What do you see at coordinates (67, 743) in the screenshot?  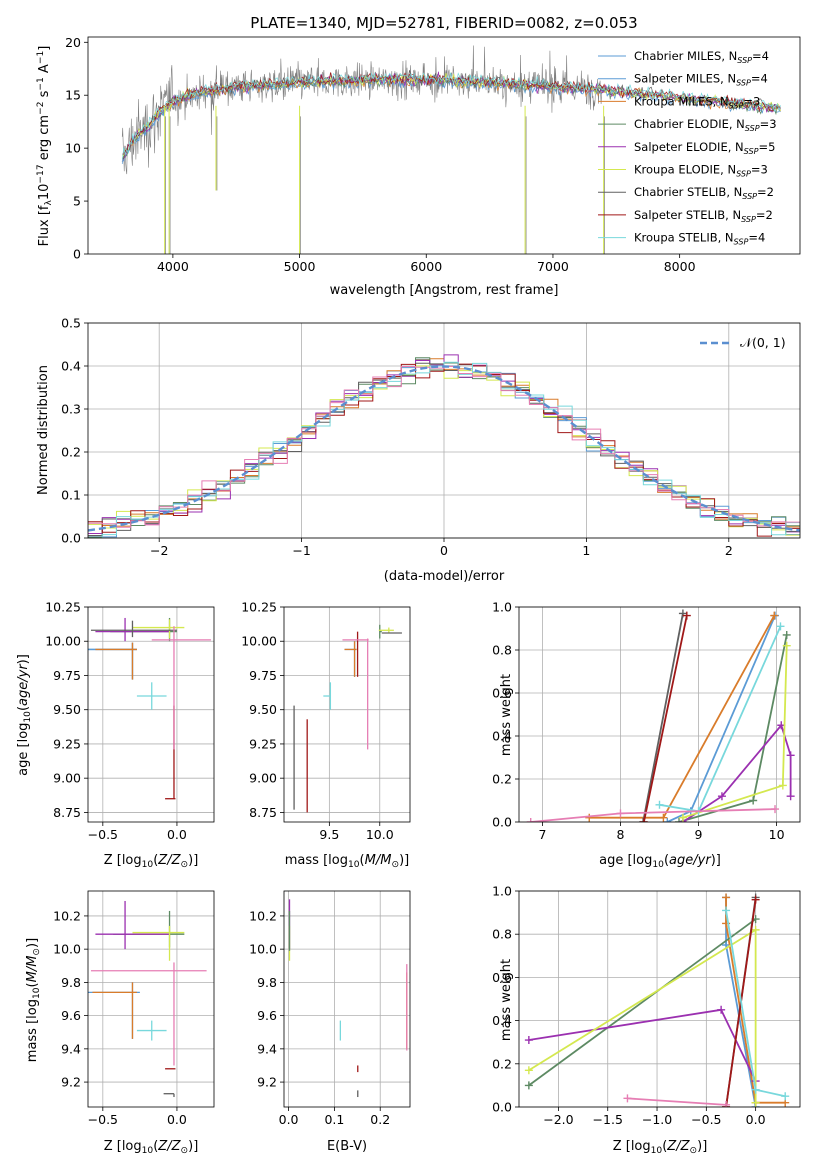 I see `tick-label-y: 9.25` at bounding box center [67, 743].